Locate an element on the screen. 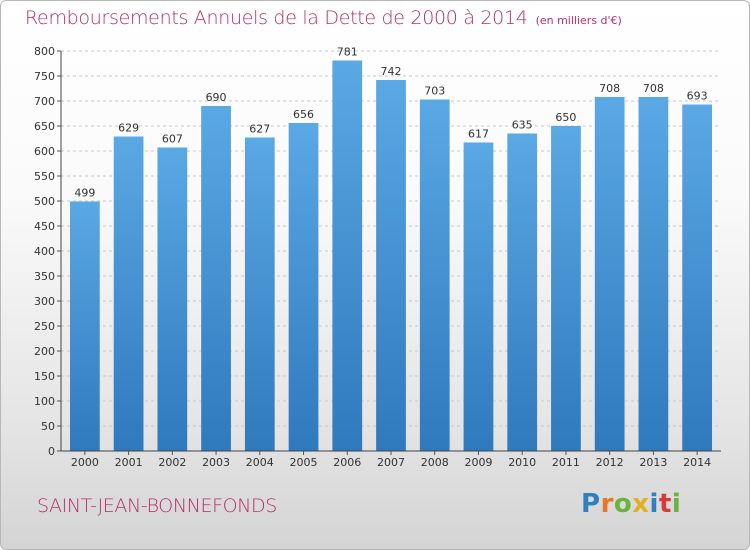 The width and height of the screenshot is (750, 550). unit-note: (en milliers d'€) is located at coordinates (578, 20).